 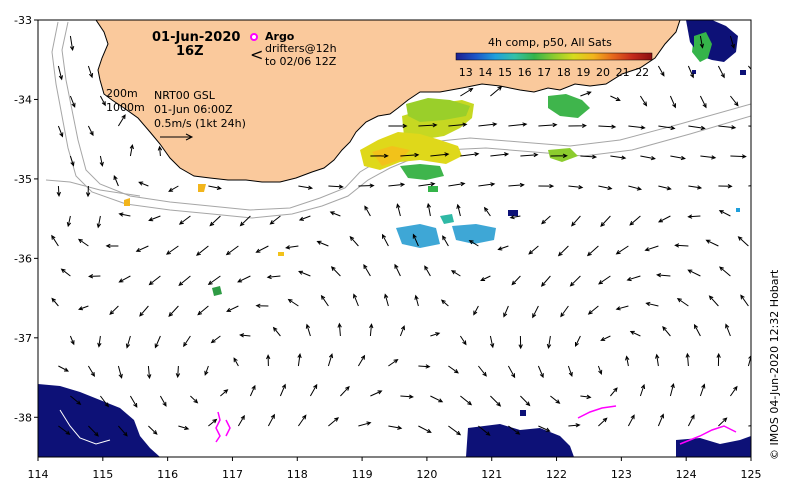 What do you see at coordinates (583, 72) in the screenshot?
I see `colorbar-tick-label: 19` at bounding box center [583, 72].